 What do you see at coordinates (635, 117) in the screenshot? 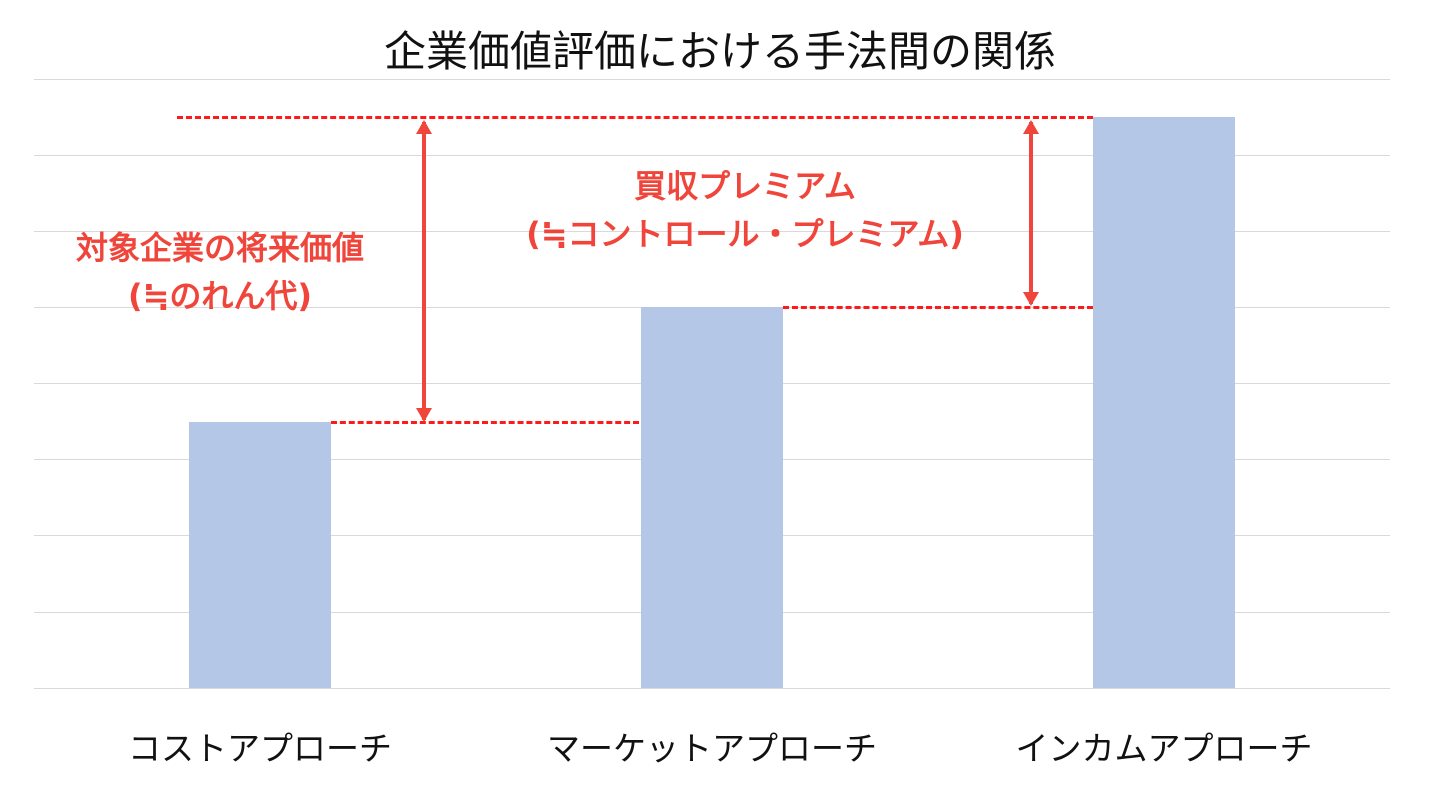
I see `dashed-line-income-level` at bounding box center [635, 117].